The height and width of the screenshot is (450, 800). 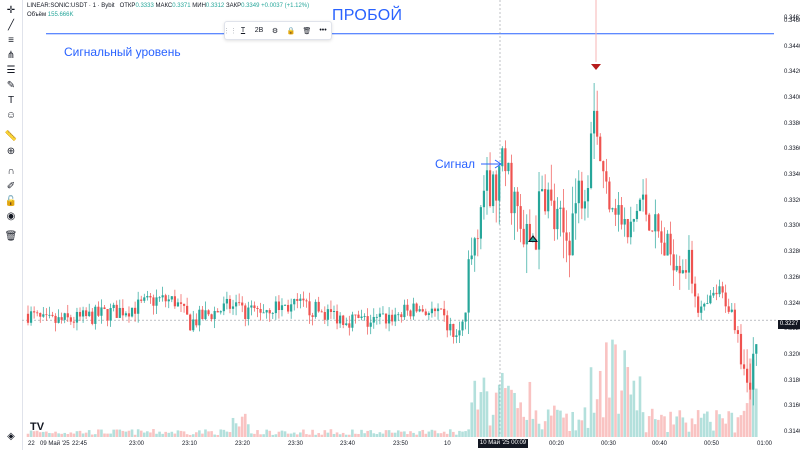 What do you see at coordinates (11, 136) in the screenshot?
I see `ruler-icon: 📏` at bounding box center [11, 136].